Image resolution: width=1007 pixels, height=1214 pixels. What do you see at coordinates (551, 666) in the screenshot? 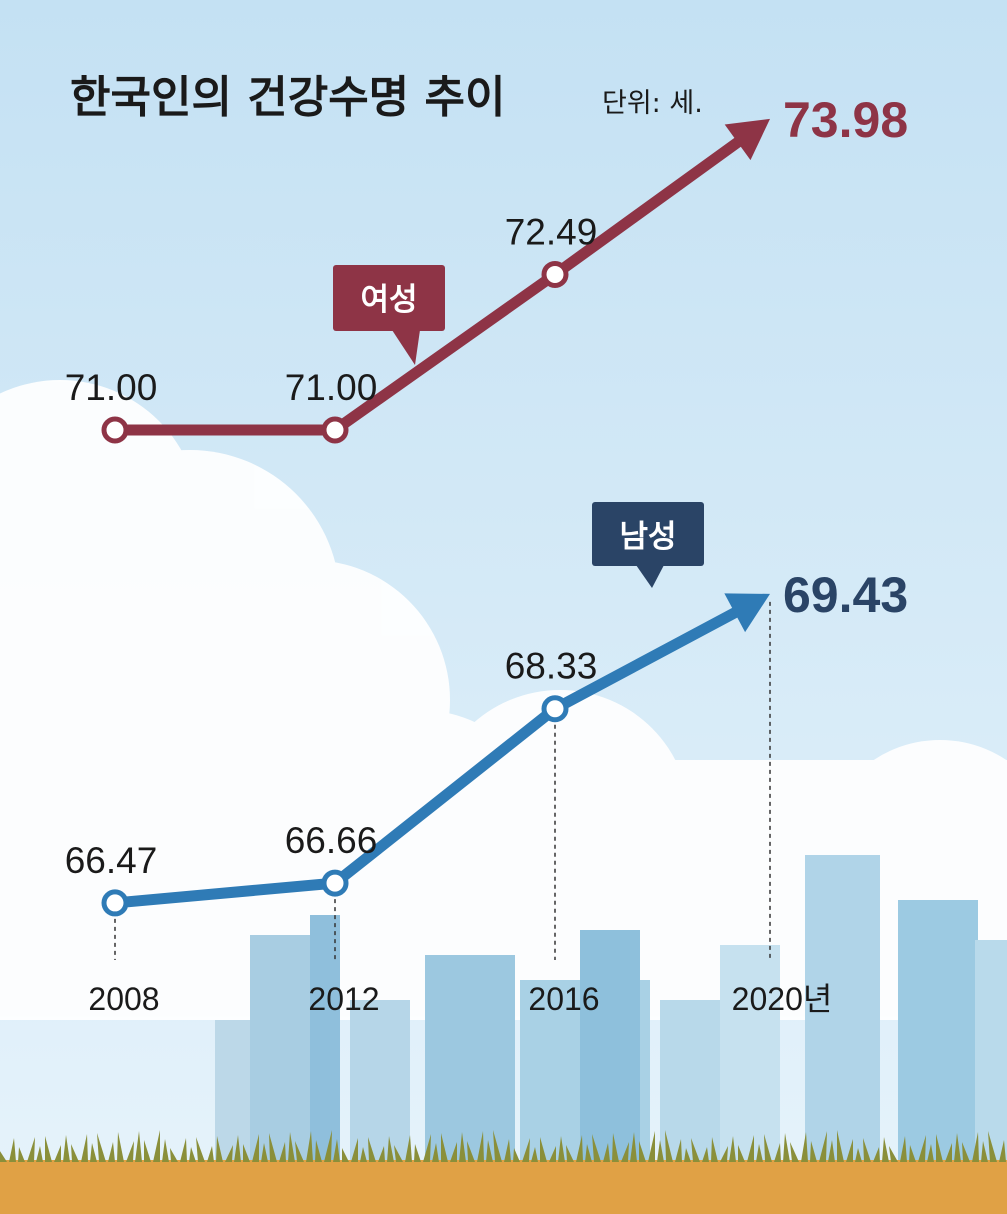
I see `data-label-male: 68.33` at bounding box center [551, 666].